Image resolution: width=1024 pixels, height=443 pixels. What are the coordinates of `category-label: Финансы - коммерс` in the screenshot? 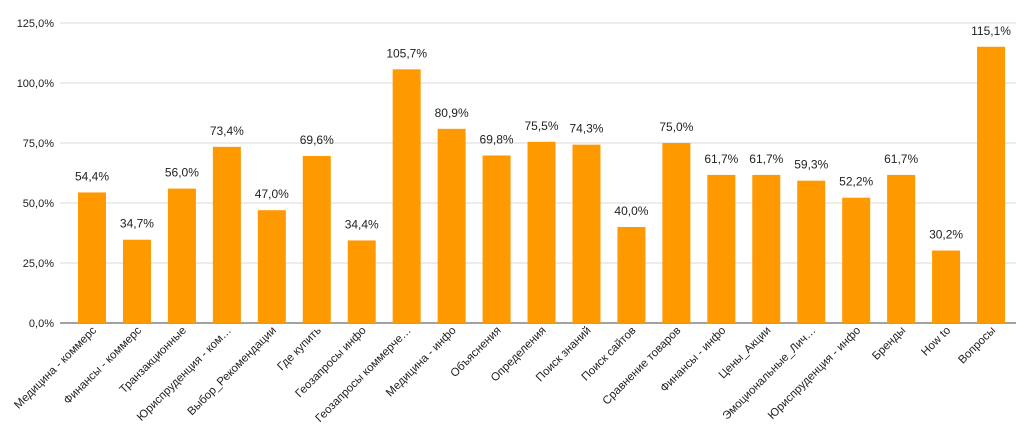 It's located at (103, 365).